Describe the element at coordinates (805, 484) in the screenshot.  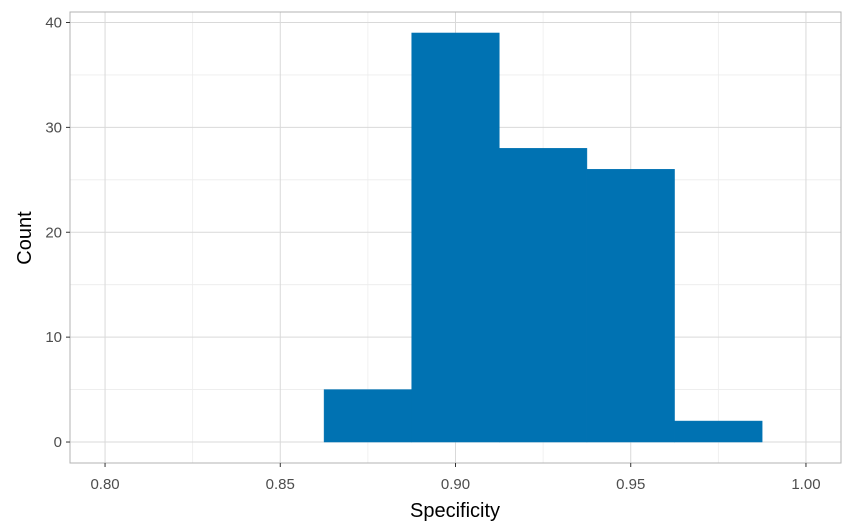
I see `x-tick-label: 1.00` at that location.